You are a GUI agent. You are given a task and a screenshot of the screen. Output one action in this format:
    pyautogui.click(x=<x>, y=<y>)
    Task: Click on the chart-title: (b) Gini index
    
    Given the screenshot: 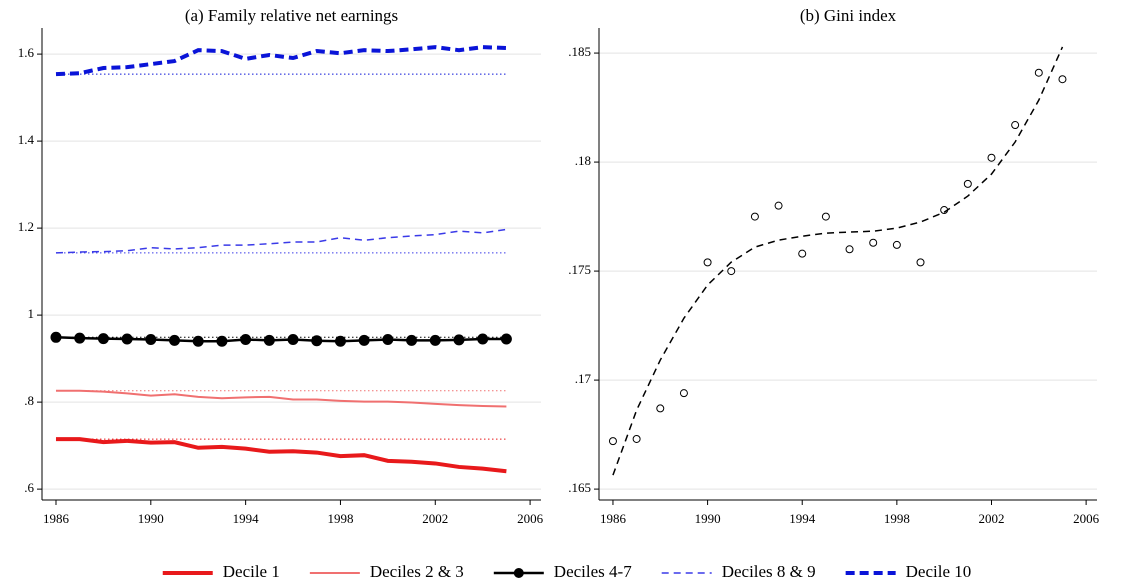 What is the action you would take?
    pyautogui.click(x=848, y=15)
    